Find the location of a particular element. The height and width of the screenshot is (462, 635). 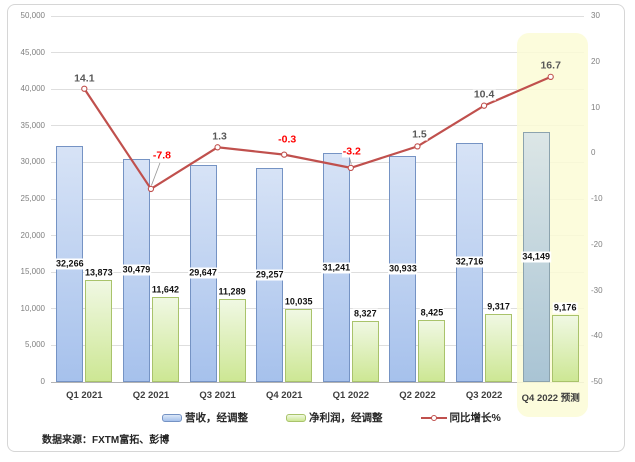

legend: 营收，经调整 净利润，经调整 同比增长% is located at coordinates (331, 417).